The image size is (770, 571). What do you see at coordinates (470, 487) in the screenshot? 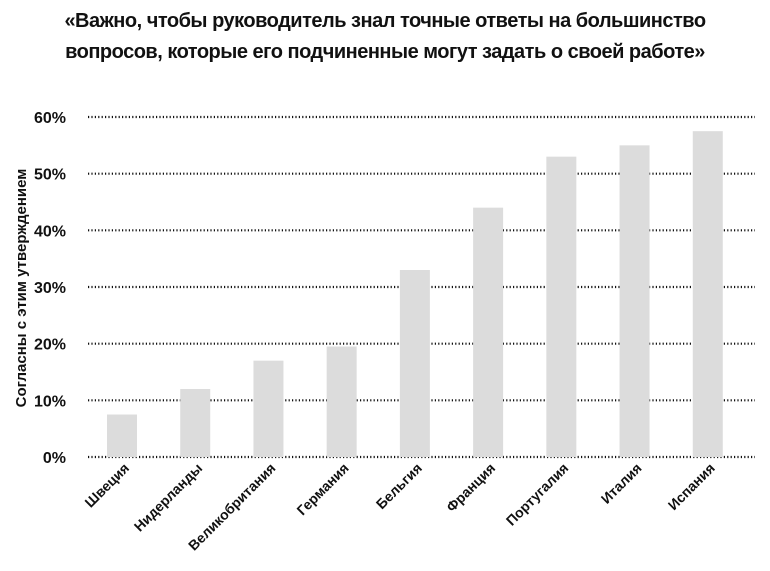
I see `x-tick-label: Франция` at bounding box center [470, 487].